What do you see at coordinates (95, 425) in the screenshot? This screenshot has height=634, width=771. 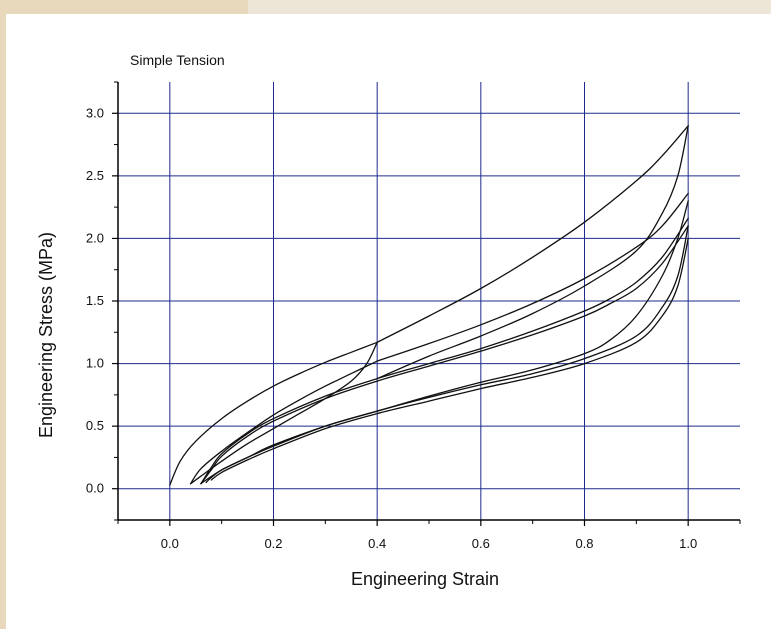 I see `y-tick-label-1: 0.5` at bounding box center [95, 425].